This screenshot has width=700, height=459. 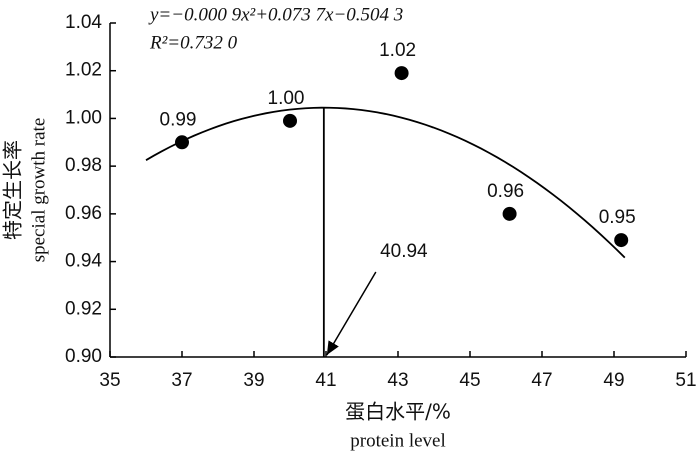 I want to click on y-tick-label: 1.02, so click(x=83, y=70).